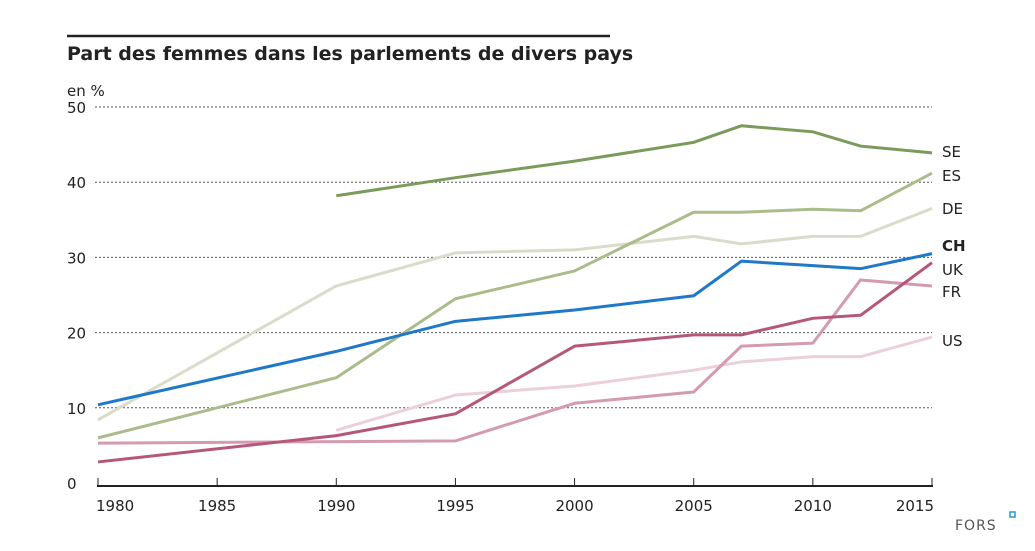 Image resolution: width=1035 pixels, height=551 pixels. I want to click on series-label-ch: CH, so click(954, 246).